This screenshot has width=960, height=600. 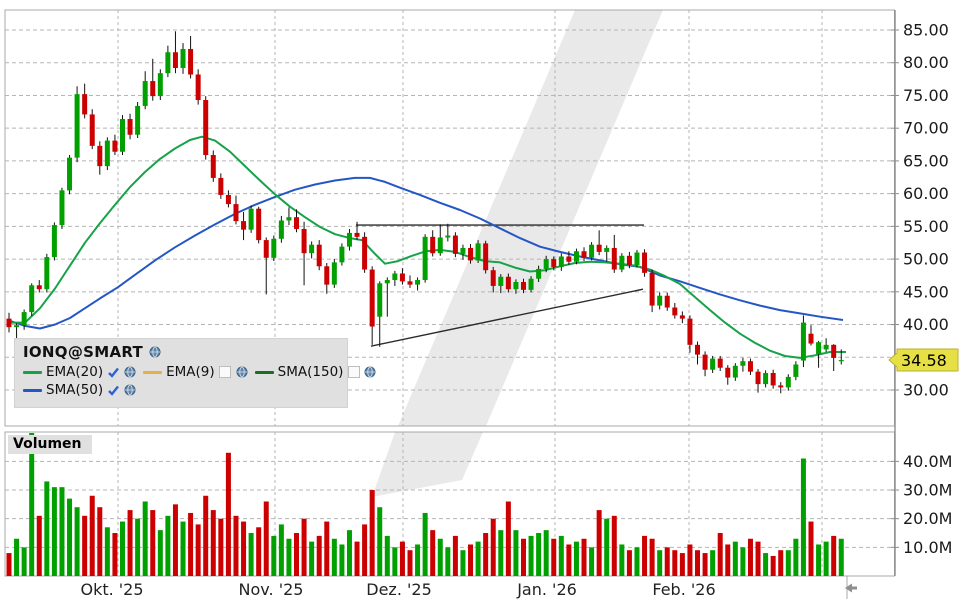 What do you see at coordinates (926, 389) in the screenshot?
I see `price-tick-label: 30.00` at bounding box center [926, 389].